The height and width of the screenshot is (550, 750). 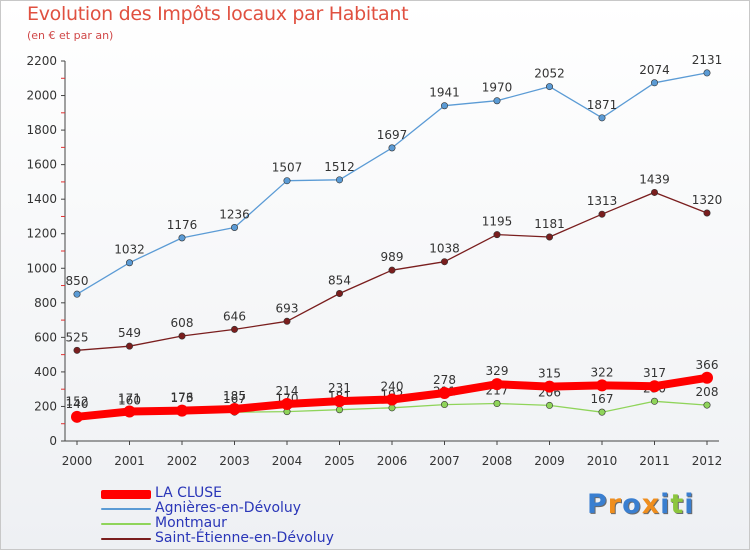 What do you see at coordinates (234, 461) in the screenshot?
I see `x-tick-label: 2003` at bounding box center [234, 461].